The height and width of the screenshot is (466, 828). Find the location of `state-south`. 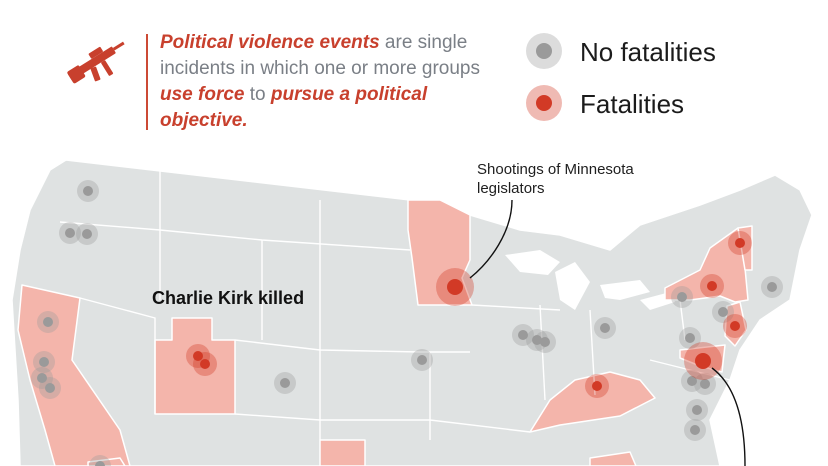

state-south is located at coordinates (613, 458).